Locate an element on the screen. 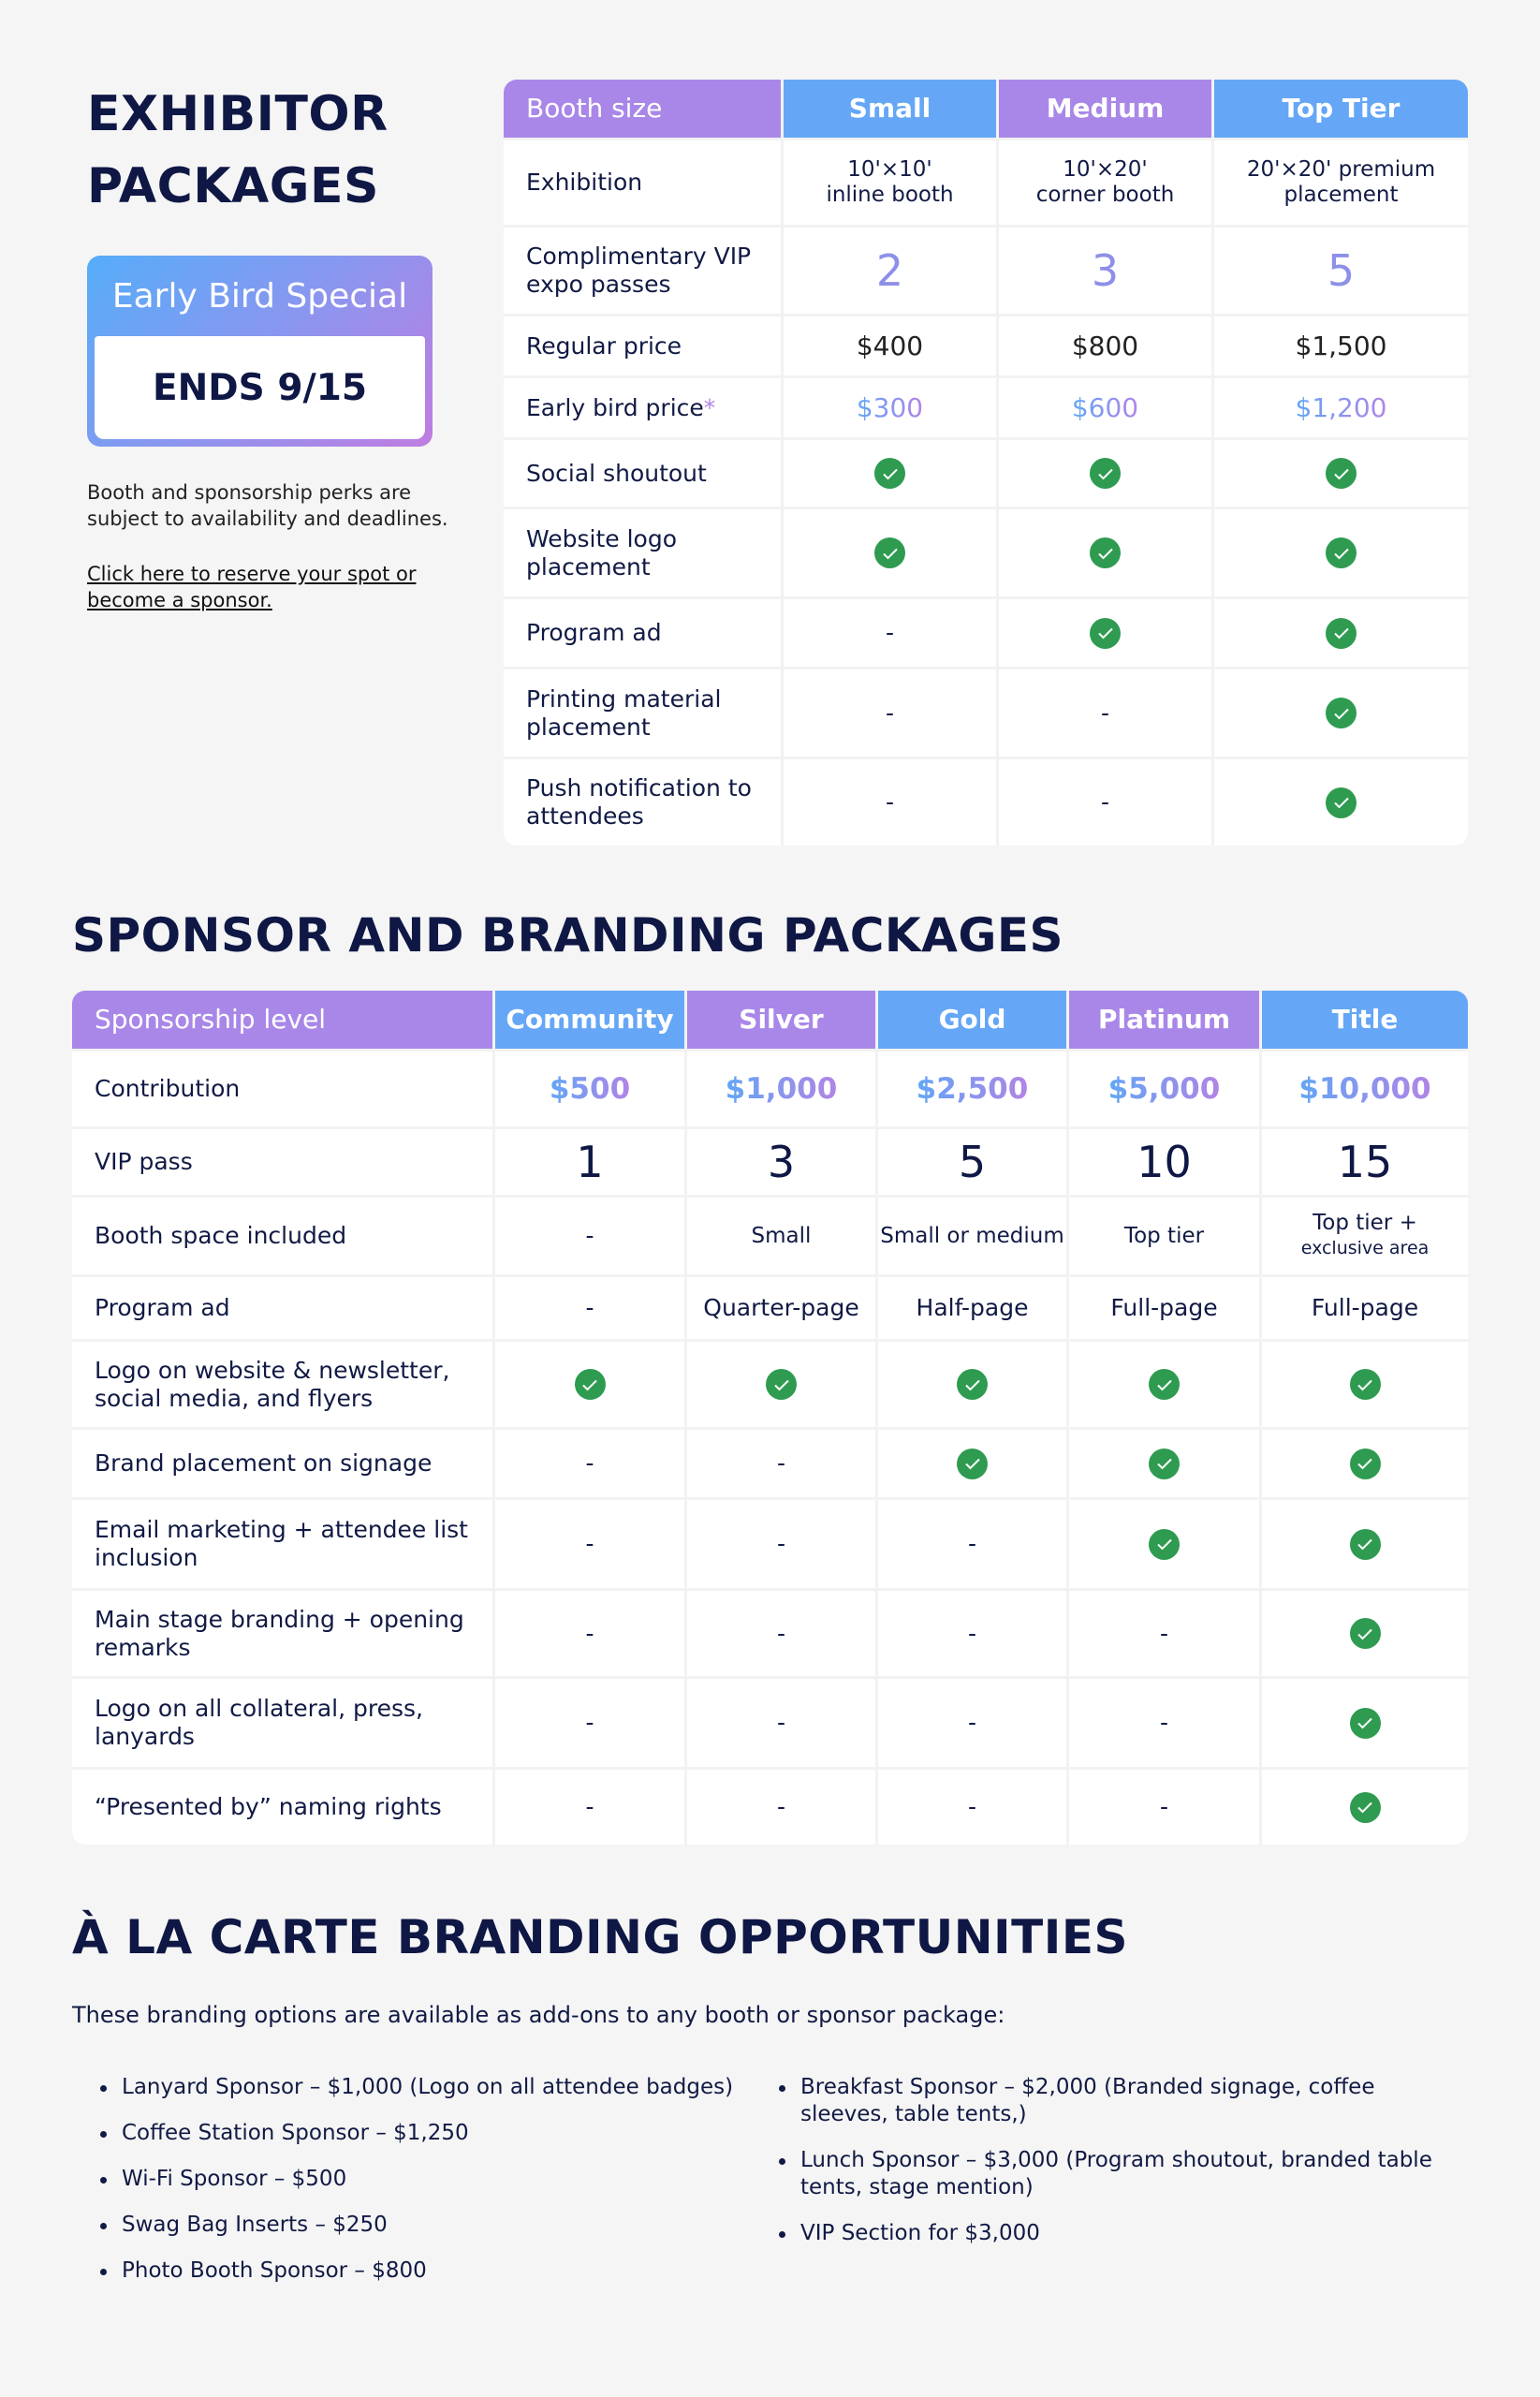 The image size is (1540, 2397). table-cell: $2,500 is located at coordinates (972, 1088).